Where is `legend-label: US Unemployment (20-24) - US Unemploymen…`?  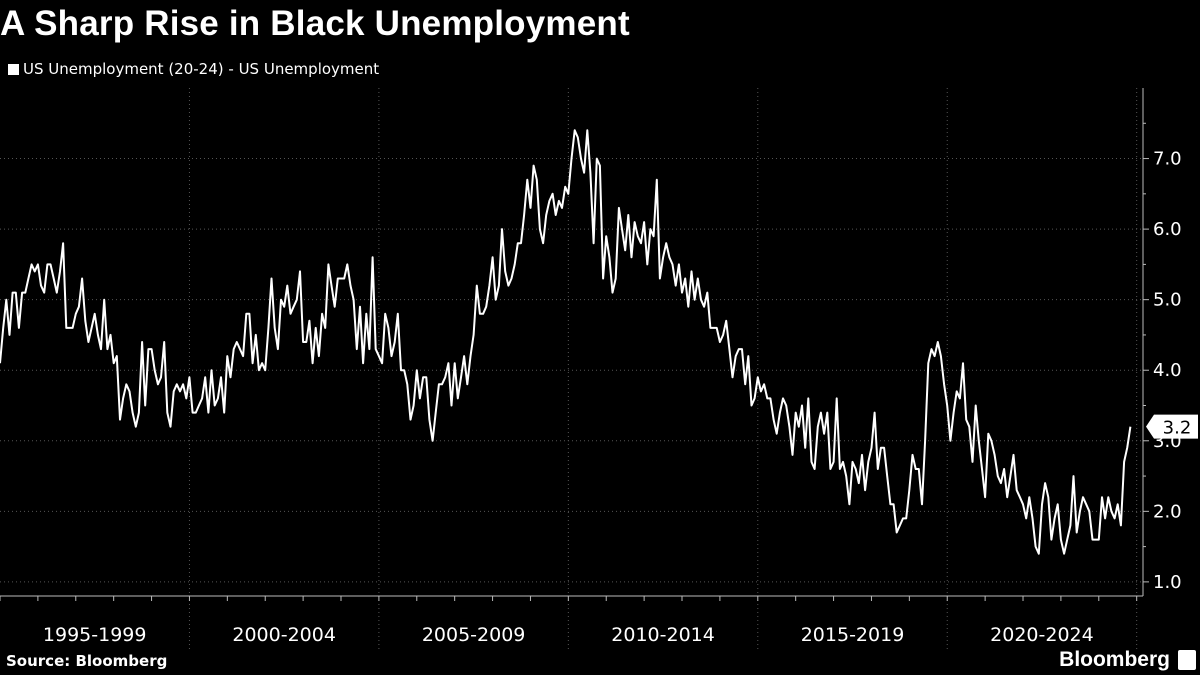 legend-label: US Unemployment (20-24) - US Unemploymen… is located at coordinates (201, 69).